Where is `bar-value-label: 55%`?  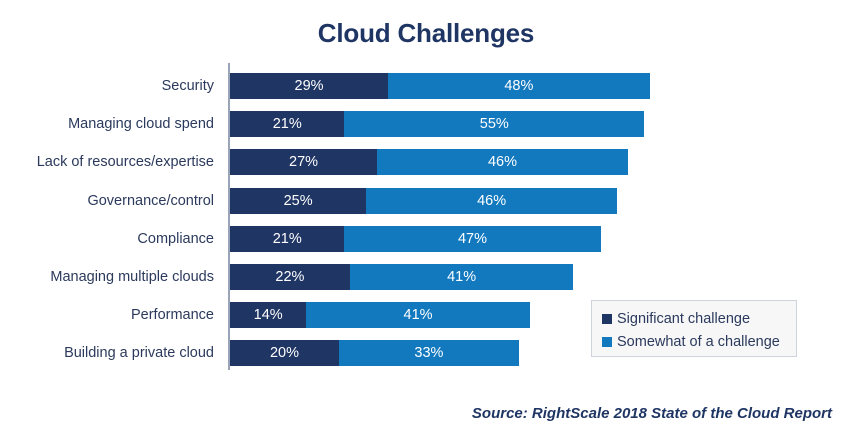
bar-value-label: 55% is located at coordinates (494, 124).